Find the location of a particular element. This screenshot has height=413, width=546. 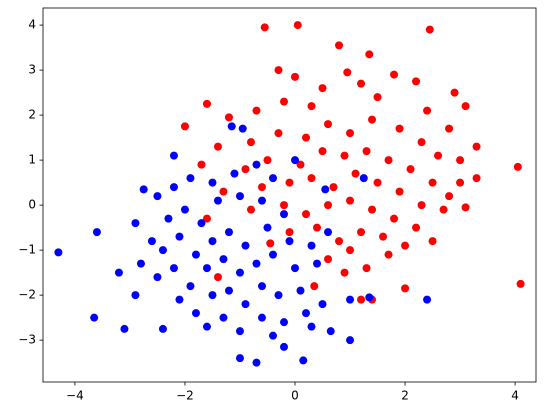

y-tick-label: 3 is located at coordinates (32, 70).